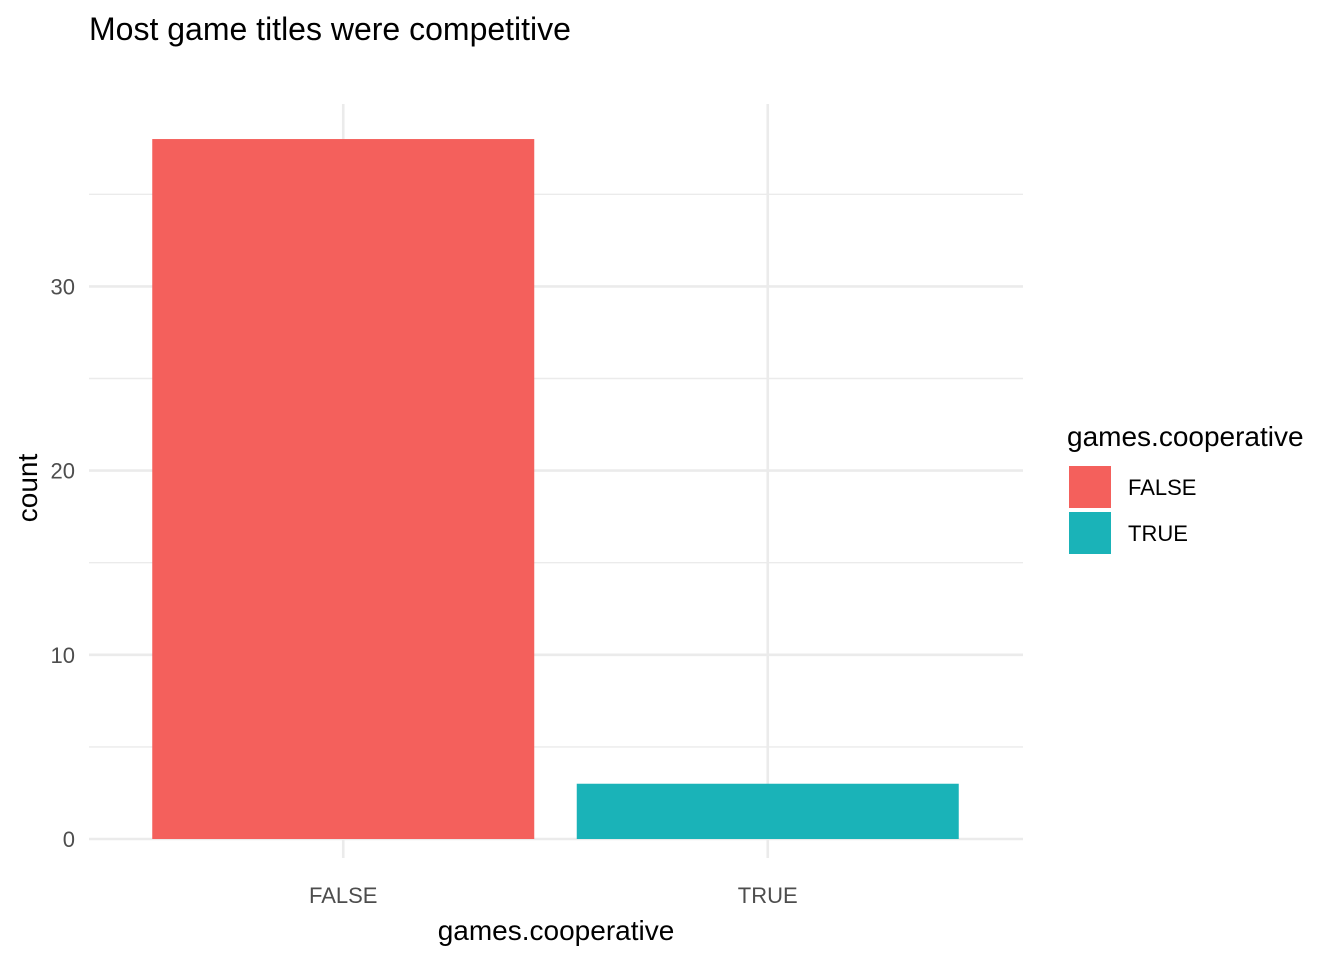  I want to click on x-tick-label: FALSE, so click(343, 895).